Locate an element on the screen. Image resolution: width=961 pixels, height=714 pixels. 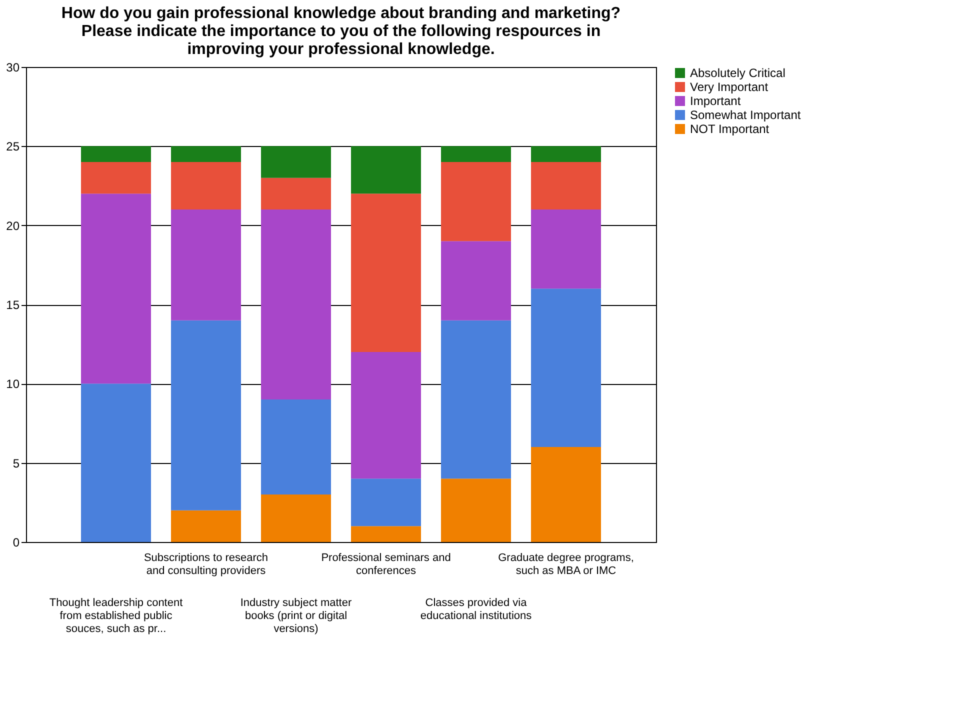
y-tick-label: 10 is located at coordinates (13, 384).